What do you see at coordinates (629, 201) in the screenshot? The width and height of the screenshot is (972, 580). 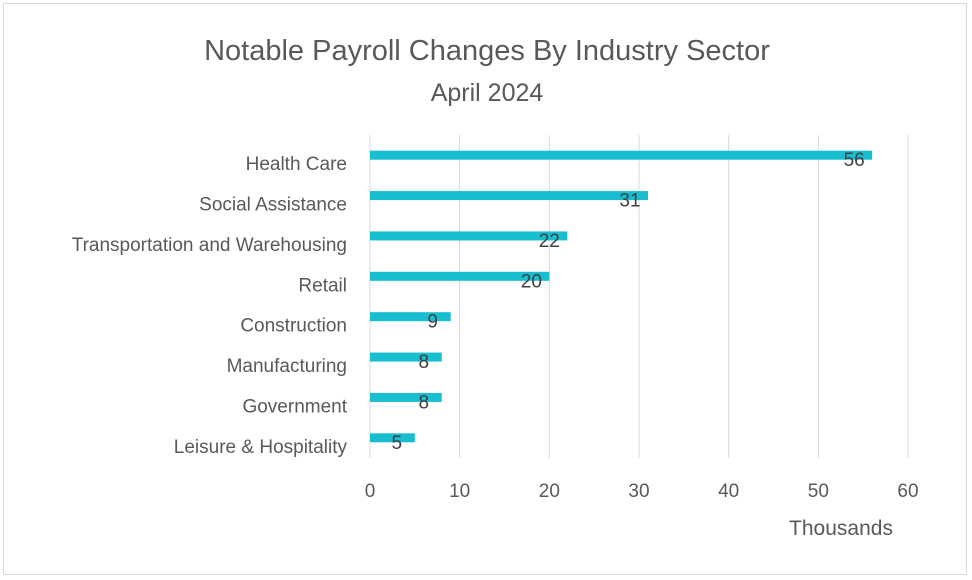 I see `data-label: 31` at bounding box center [629, 201].